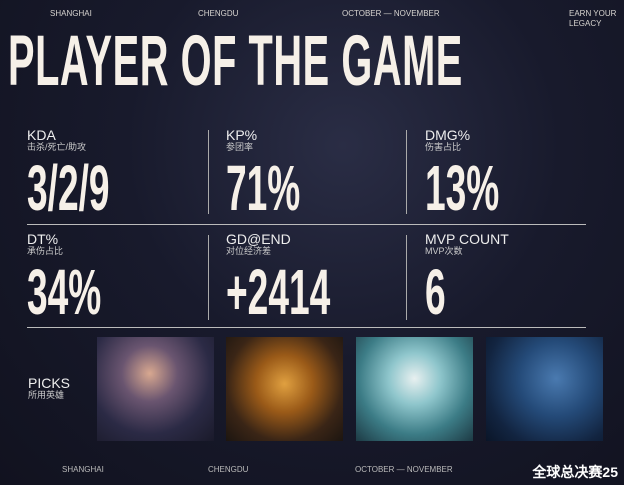 This screenshot has height=485, width=624. I want to click on stat-value: 3/2/9, so click(68, 188).